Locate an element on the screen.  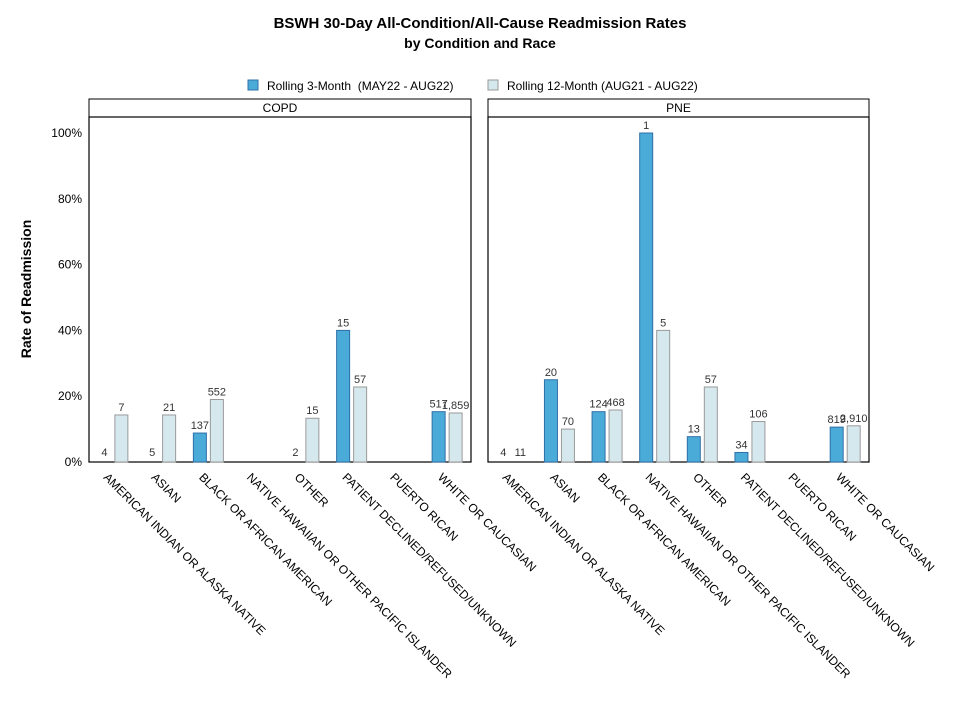
bar-data-label: 137 is located at coordinates (200, 426).